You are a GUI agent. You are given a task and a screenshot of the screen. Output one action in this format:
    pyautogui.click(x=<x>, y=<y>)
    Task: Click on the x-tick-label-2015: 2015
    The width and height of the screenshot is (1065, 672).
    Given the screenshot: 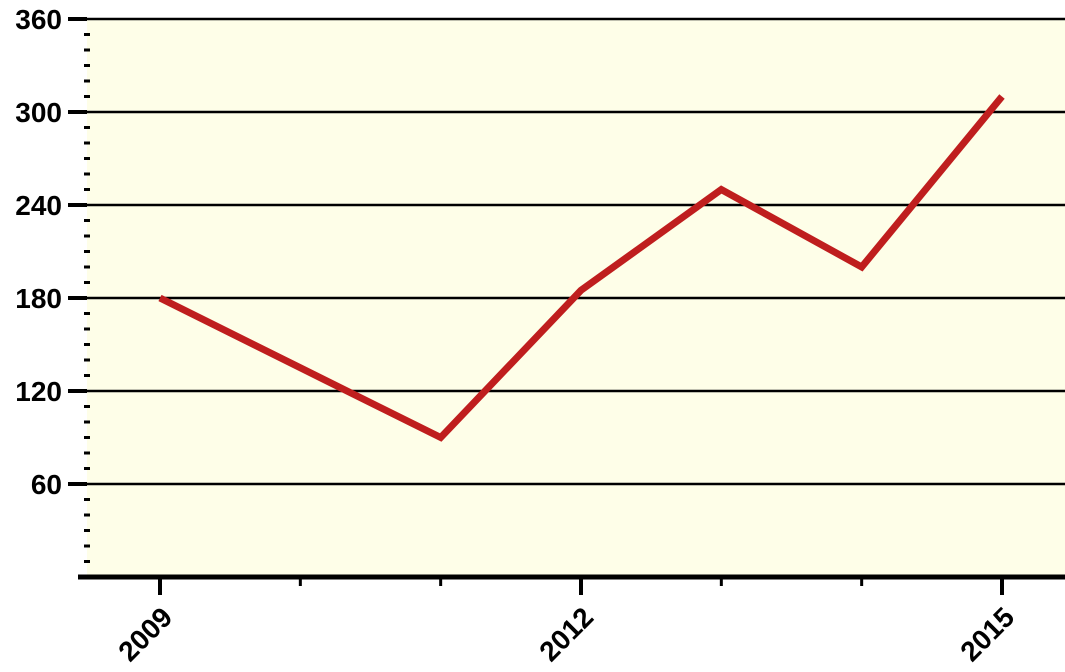 What is the action you would take?
    pyautogui.click(x=987, y=634)
    